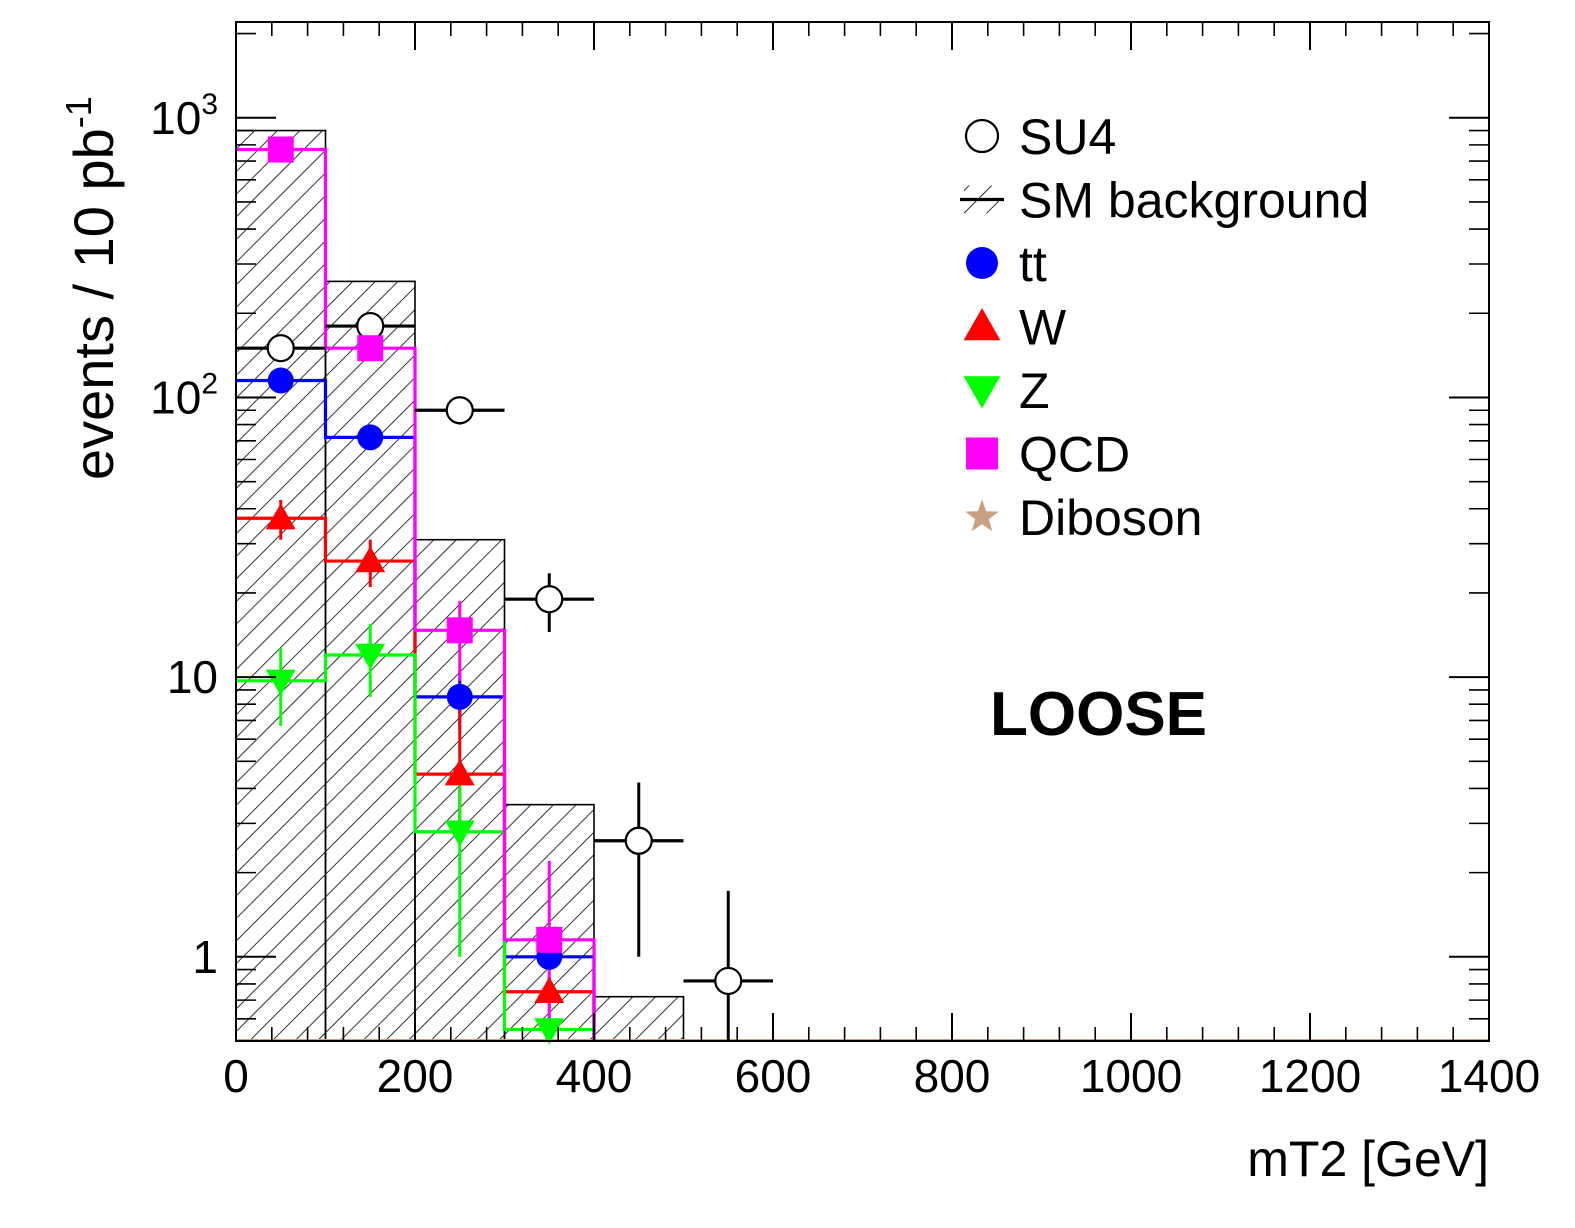 The height and width of the screenshot is (1228, 1575). Describe the element at coordinates (1034, 391) in the screenshot. I see `legend-label: Z` at that location.